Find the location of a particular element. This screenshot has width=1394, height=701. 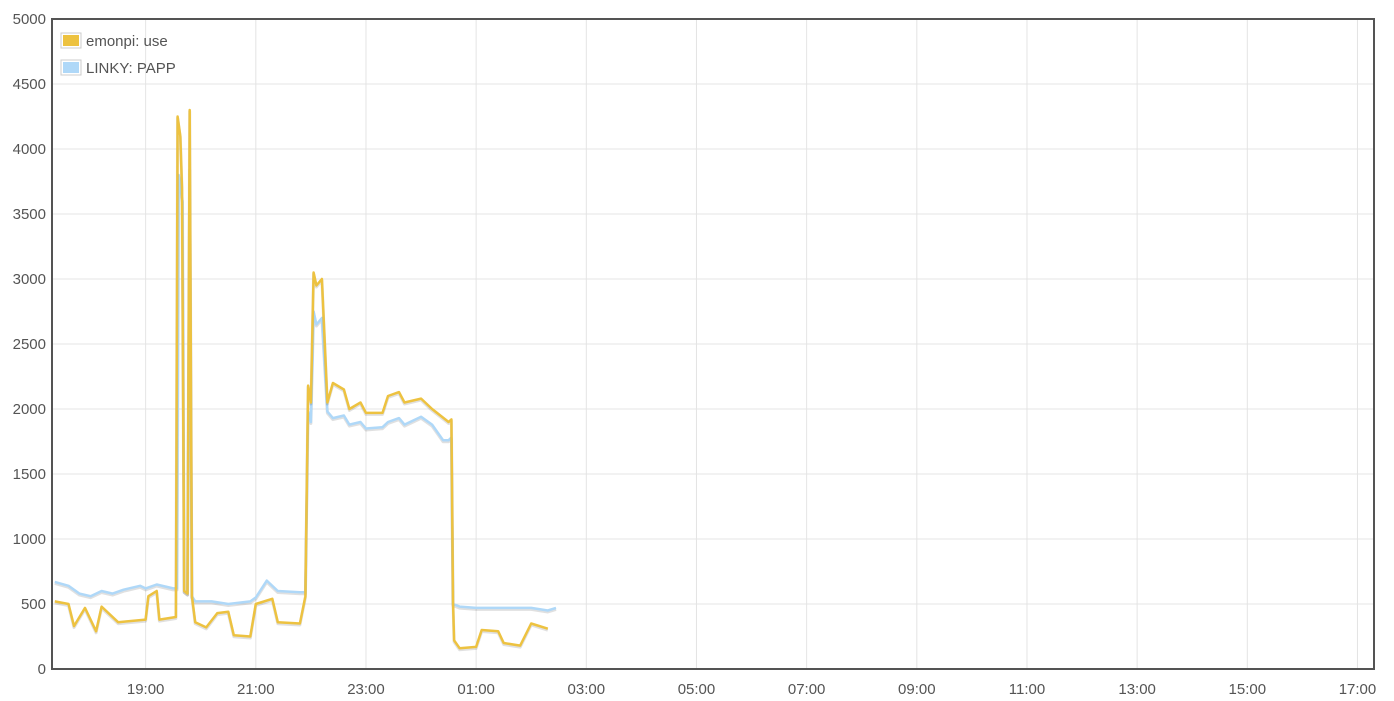

x-tick-label: 13:00 is located at coordinates (1137, 689).